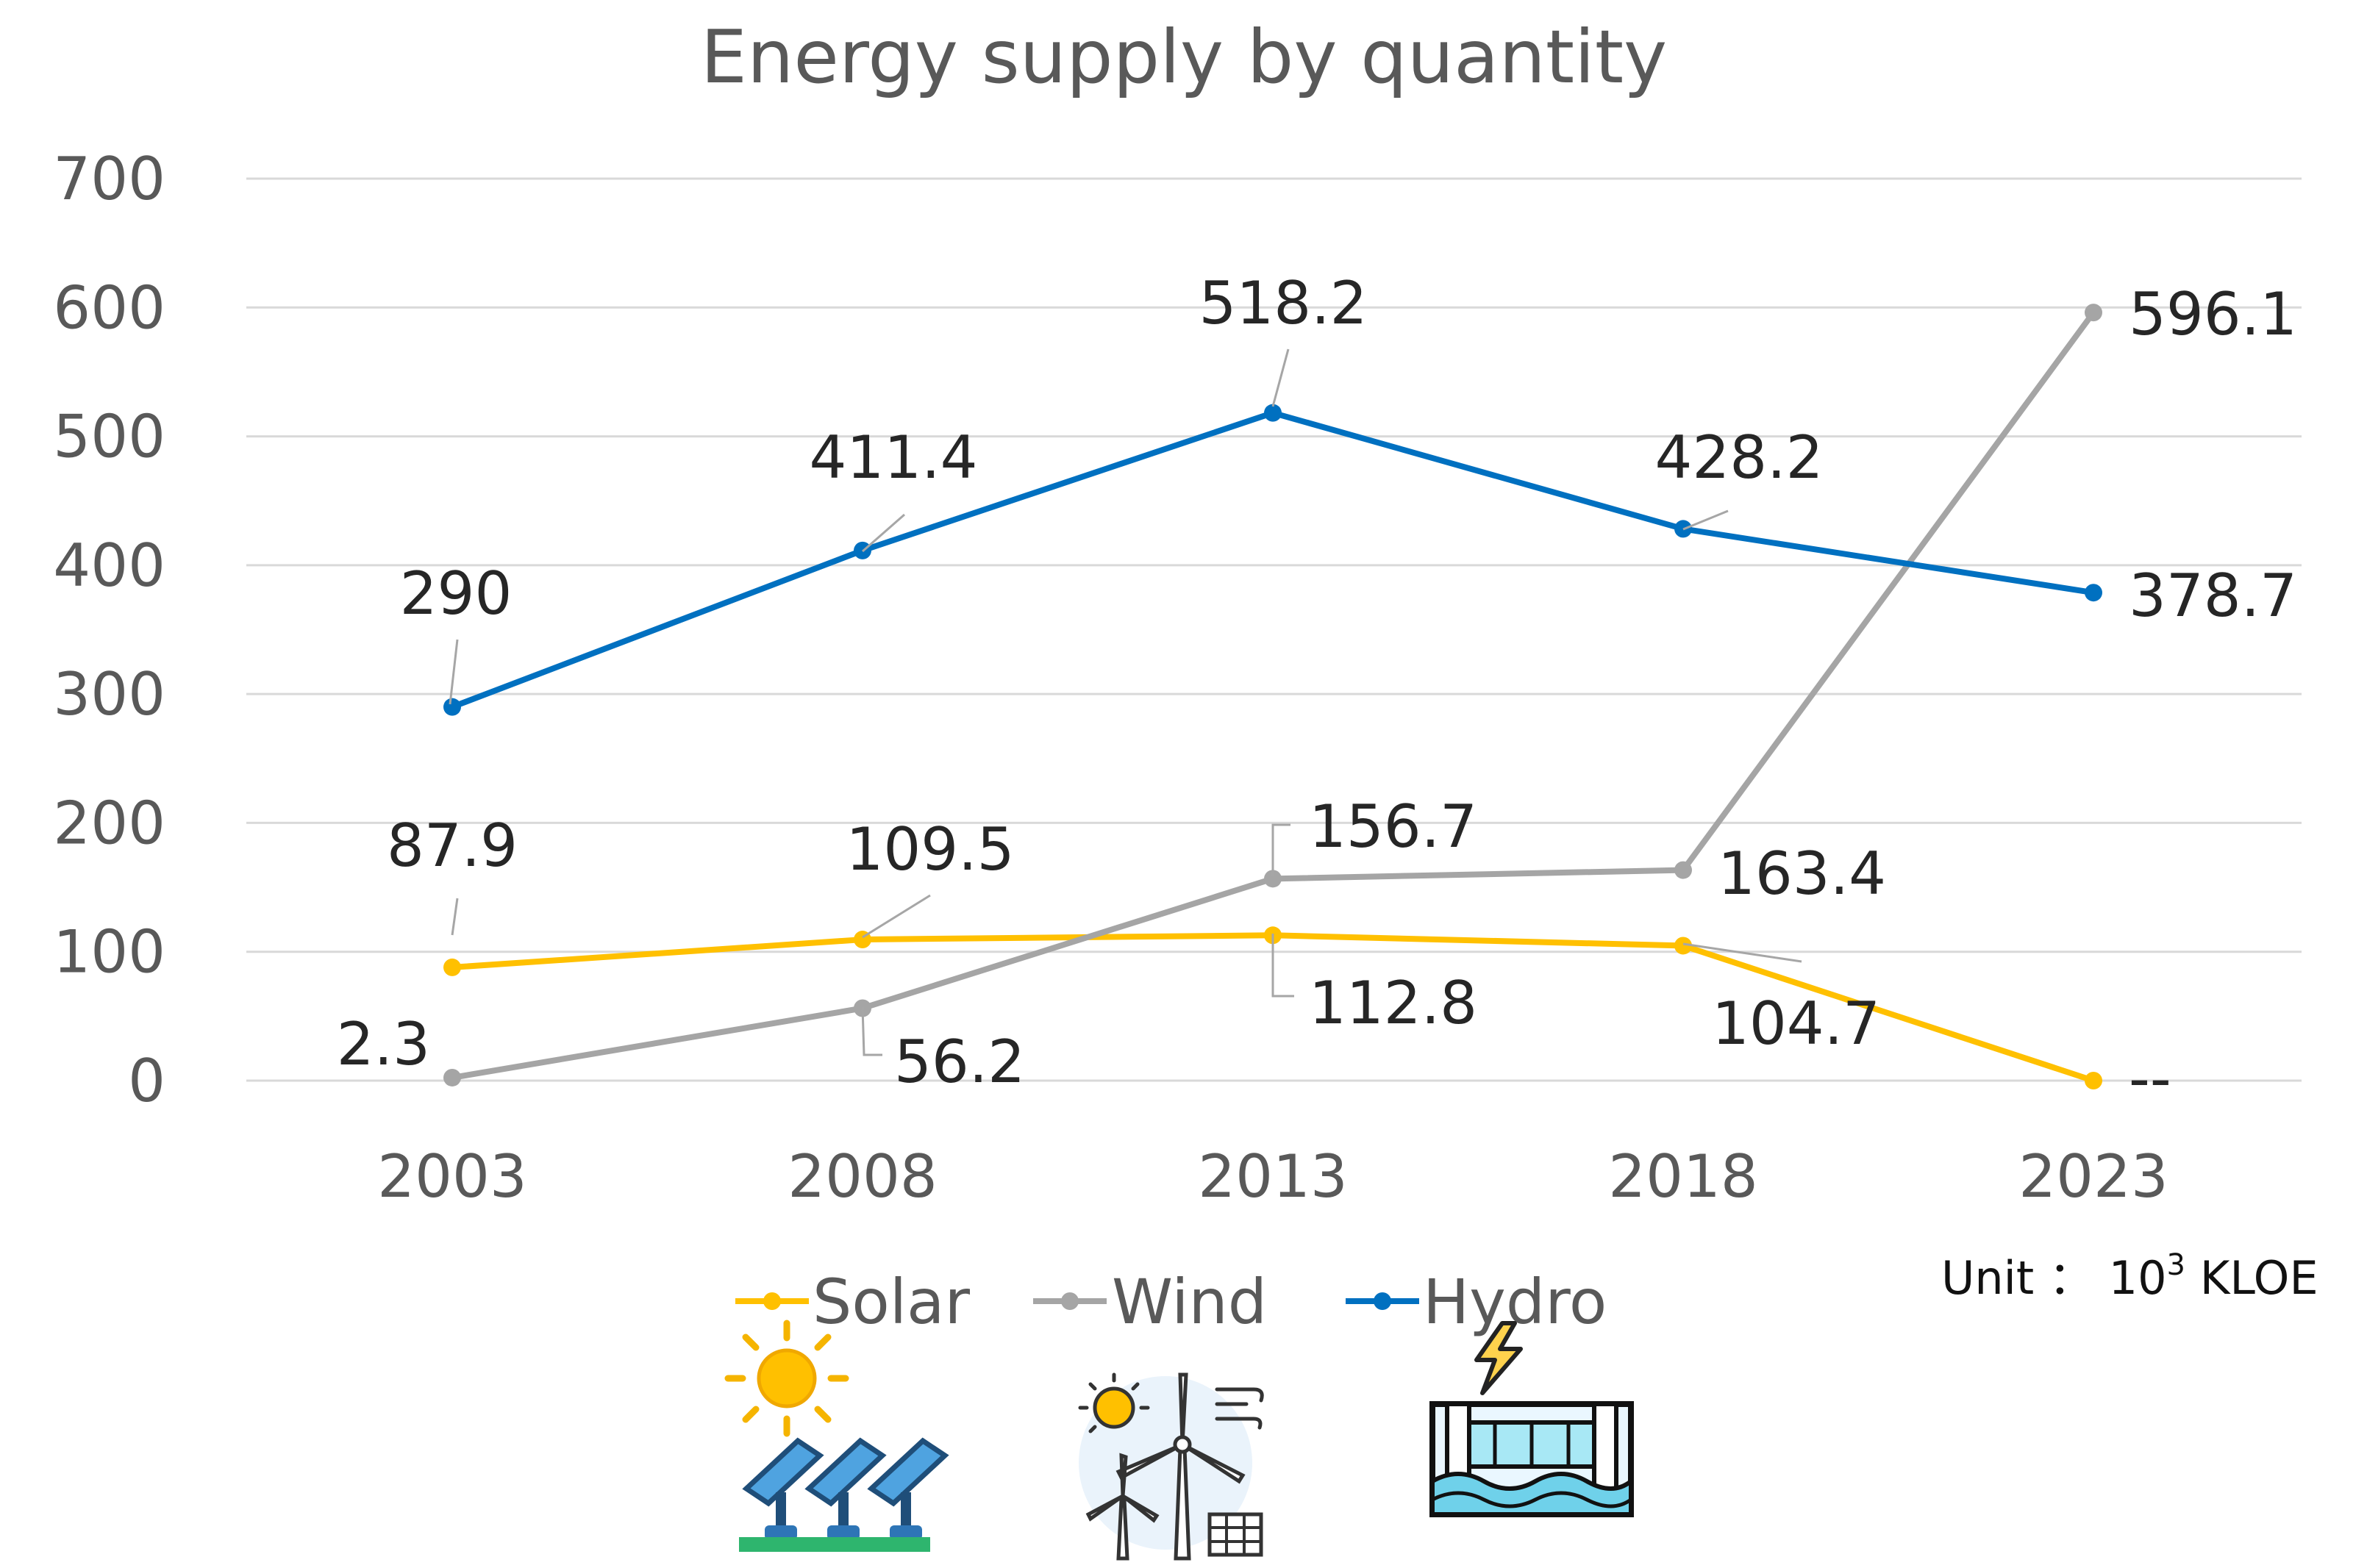 This screenshot has height=1568, width=2367. What do you see at coordinates (1738, 457) in the screenshot?
I see `hydro-data-label: 428.2` at bounding box center [1738, 457].